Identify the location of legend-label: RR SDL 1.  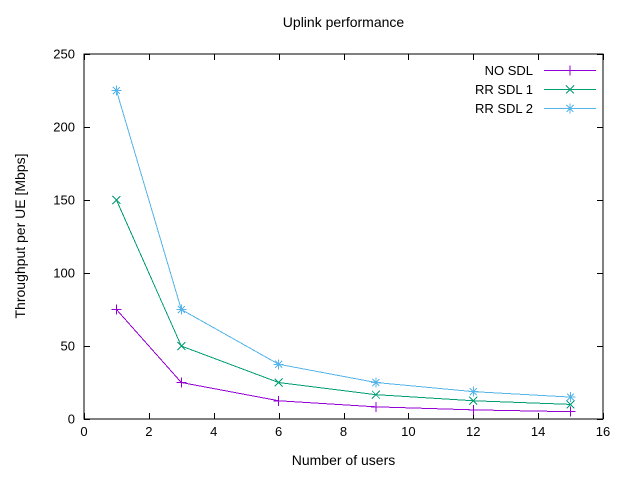
(503, 89).